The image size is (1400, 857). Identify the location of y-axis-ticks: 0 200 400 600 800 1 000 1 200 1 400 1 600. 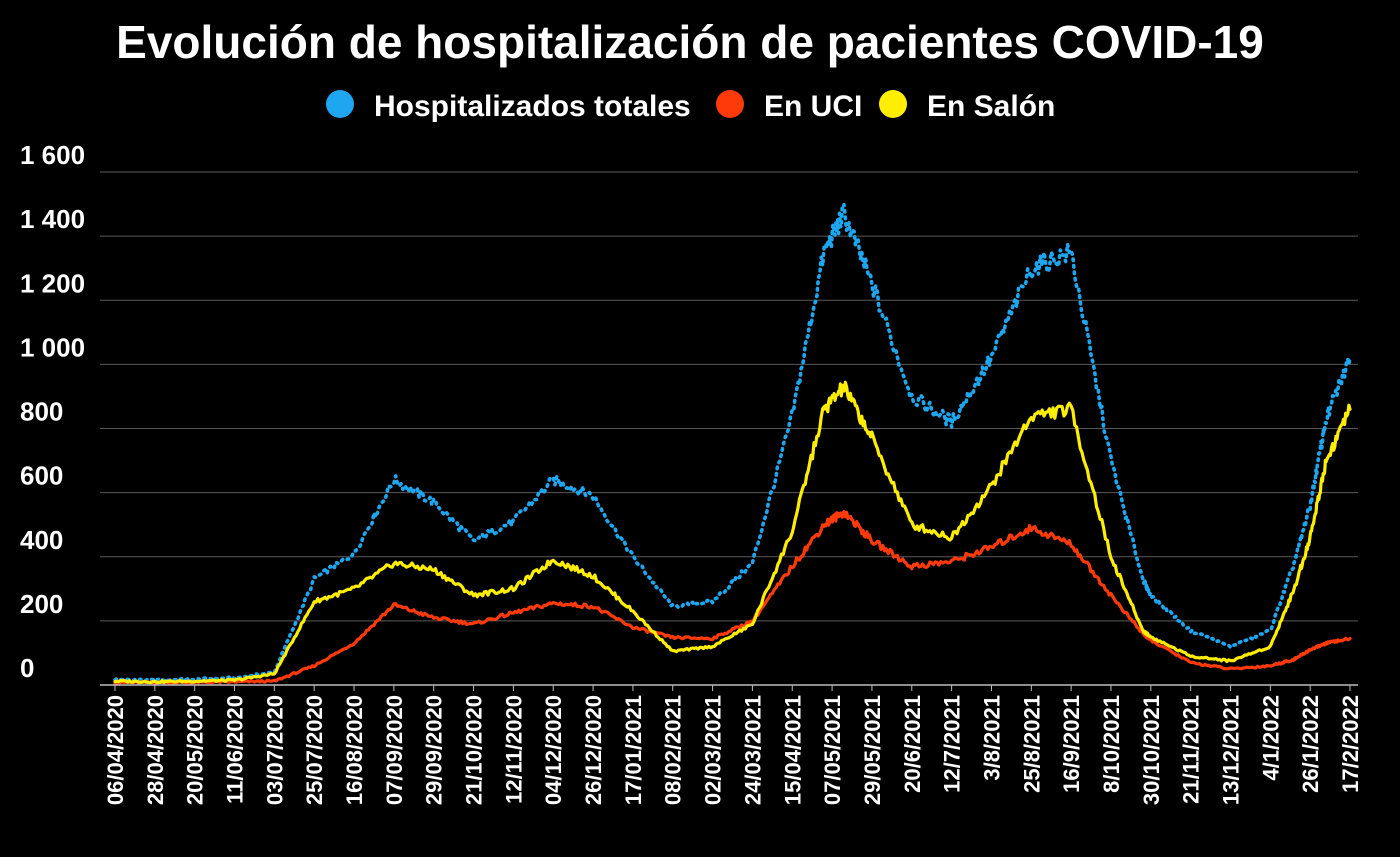
(52, 411).